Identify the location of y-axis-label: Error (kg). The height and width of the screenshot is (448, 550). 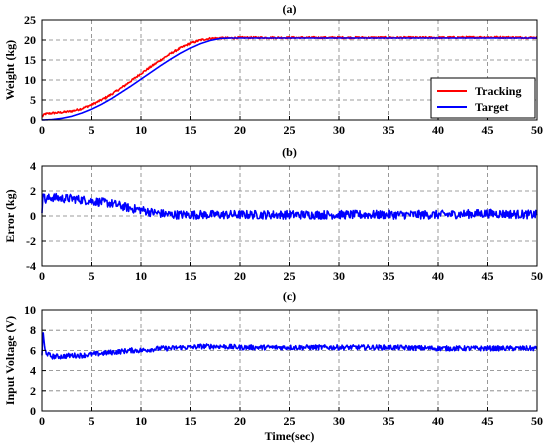
(10, 215).